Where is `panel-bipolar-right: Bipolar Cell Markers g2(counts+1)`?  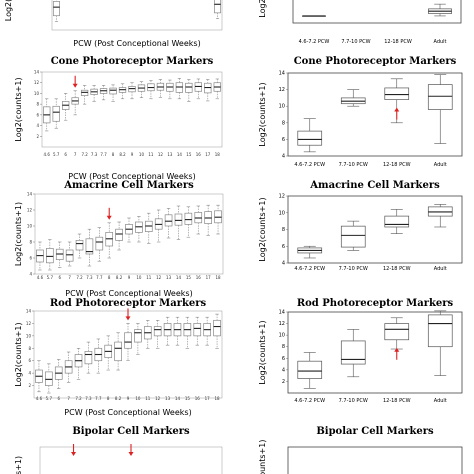 panel-bipolar-right: Bipolar Cell Markers g2(counts+1) is located at coordinates (360, 450).